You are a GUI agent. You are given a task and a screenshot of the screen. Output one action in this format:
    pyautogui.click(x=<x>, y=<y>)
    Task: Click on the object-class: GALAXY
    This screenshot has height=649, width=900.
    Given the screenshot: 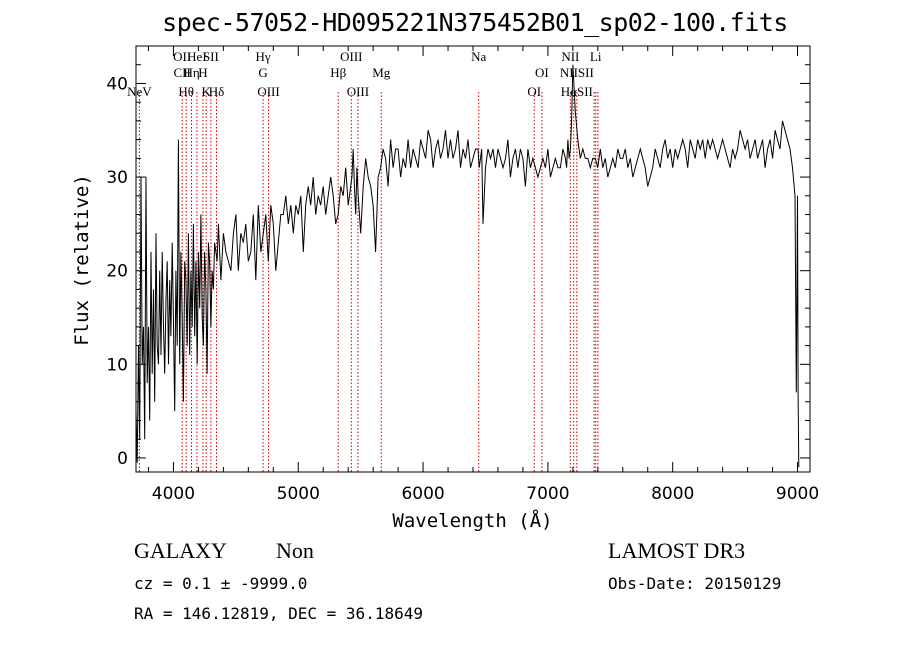 What is the action you would take?
    pyautogui.click(x=180, y=550)
    